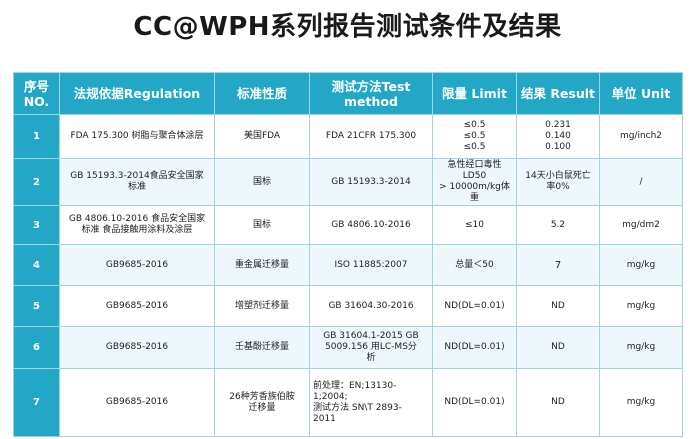 The width and height of the screenshot is (695, 439). What do you see at coordinates (474, 93) in the screenshot?
I see `header-limit: 限量 Limit` at bounding box center [474, 93].